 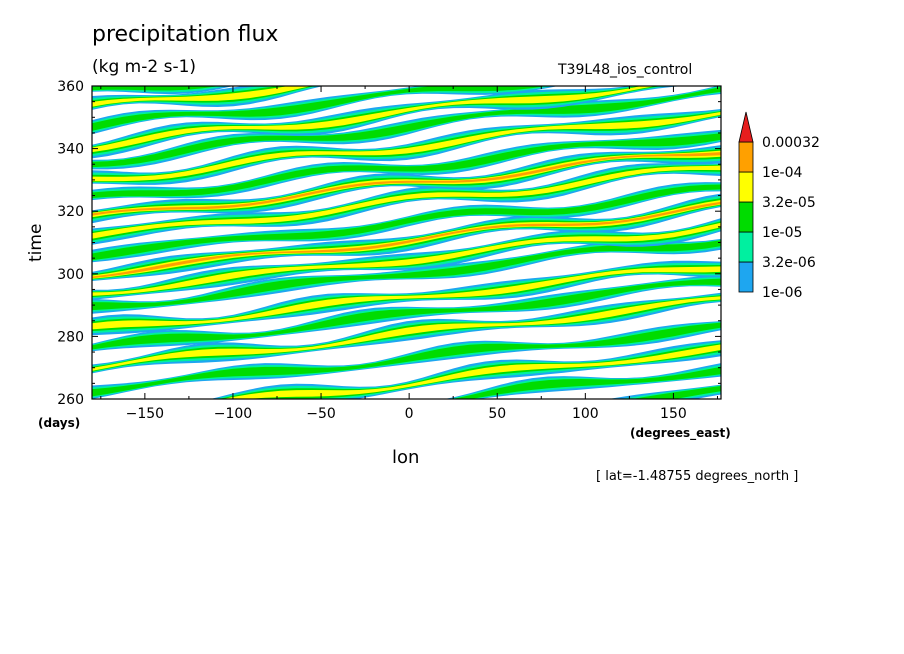 I want to click on colorbar-label: 1e-06, so click(x=782, y=293).